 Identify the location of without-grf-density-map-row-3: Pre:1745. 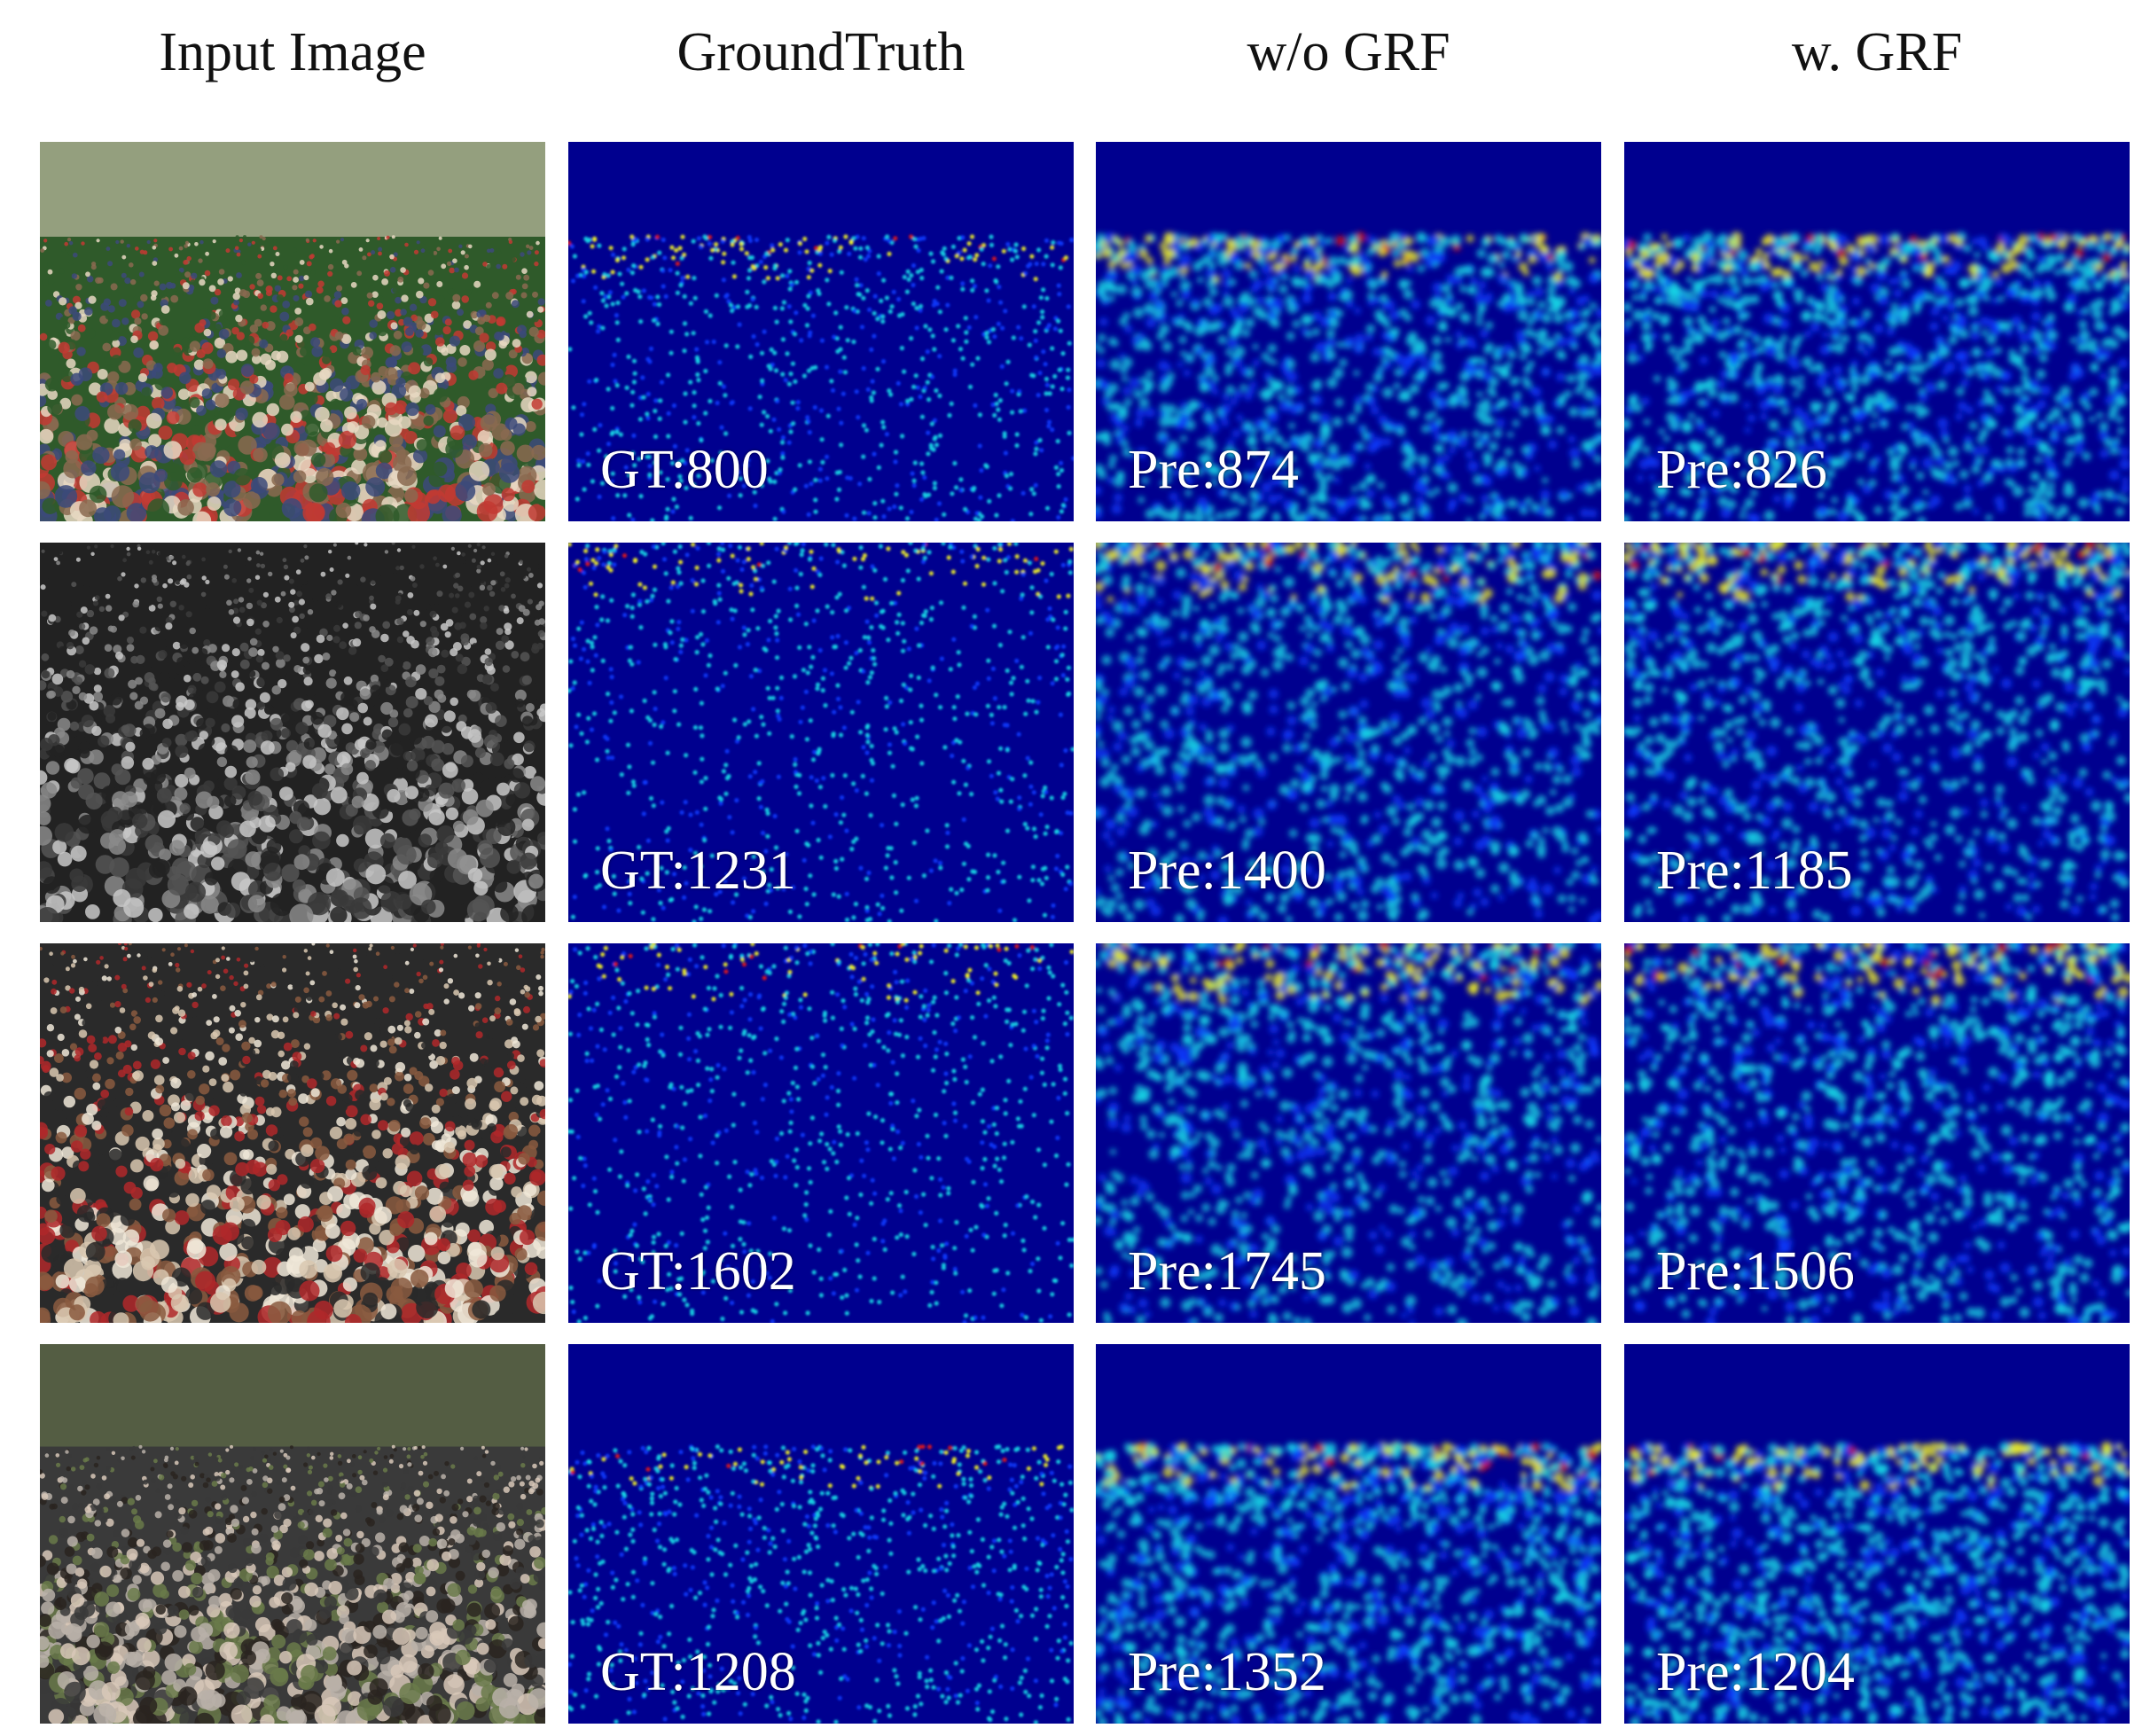
(1348, 1133).